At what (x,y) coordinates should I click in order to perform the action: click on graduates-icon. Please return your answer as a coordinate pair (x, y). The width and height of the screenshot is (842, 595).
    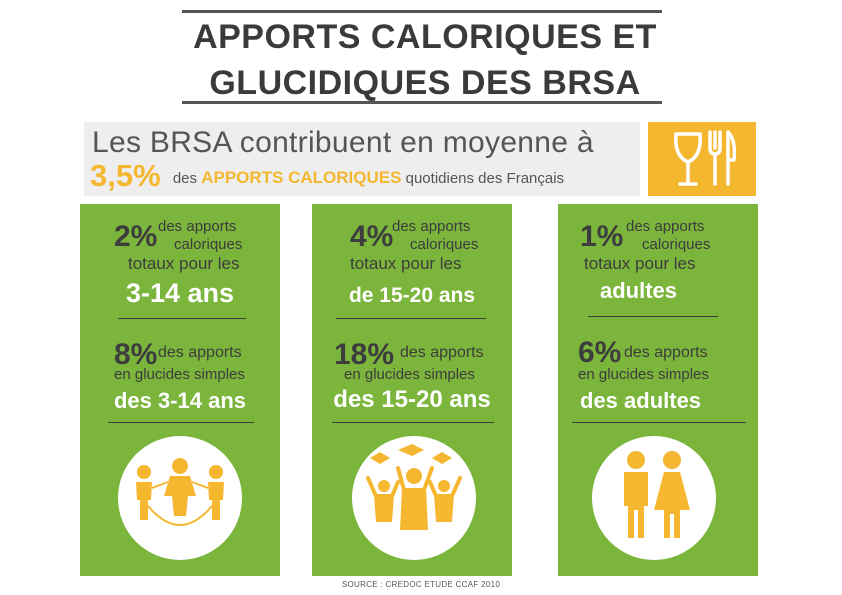
    Looking at the image, I should click on (414, 498).